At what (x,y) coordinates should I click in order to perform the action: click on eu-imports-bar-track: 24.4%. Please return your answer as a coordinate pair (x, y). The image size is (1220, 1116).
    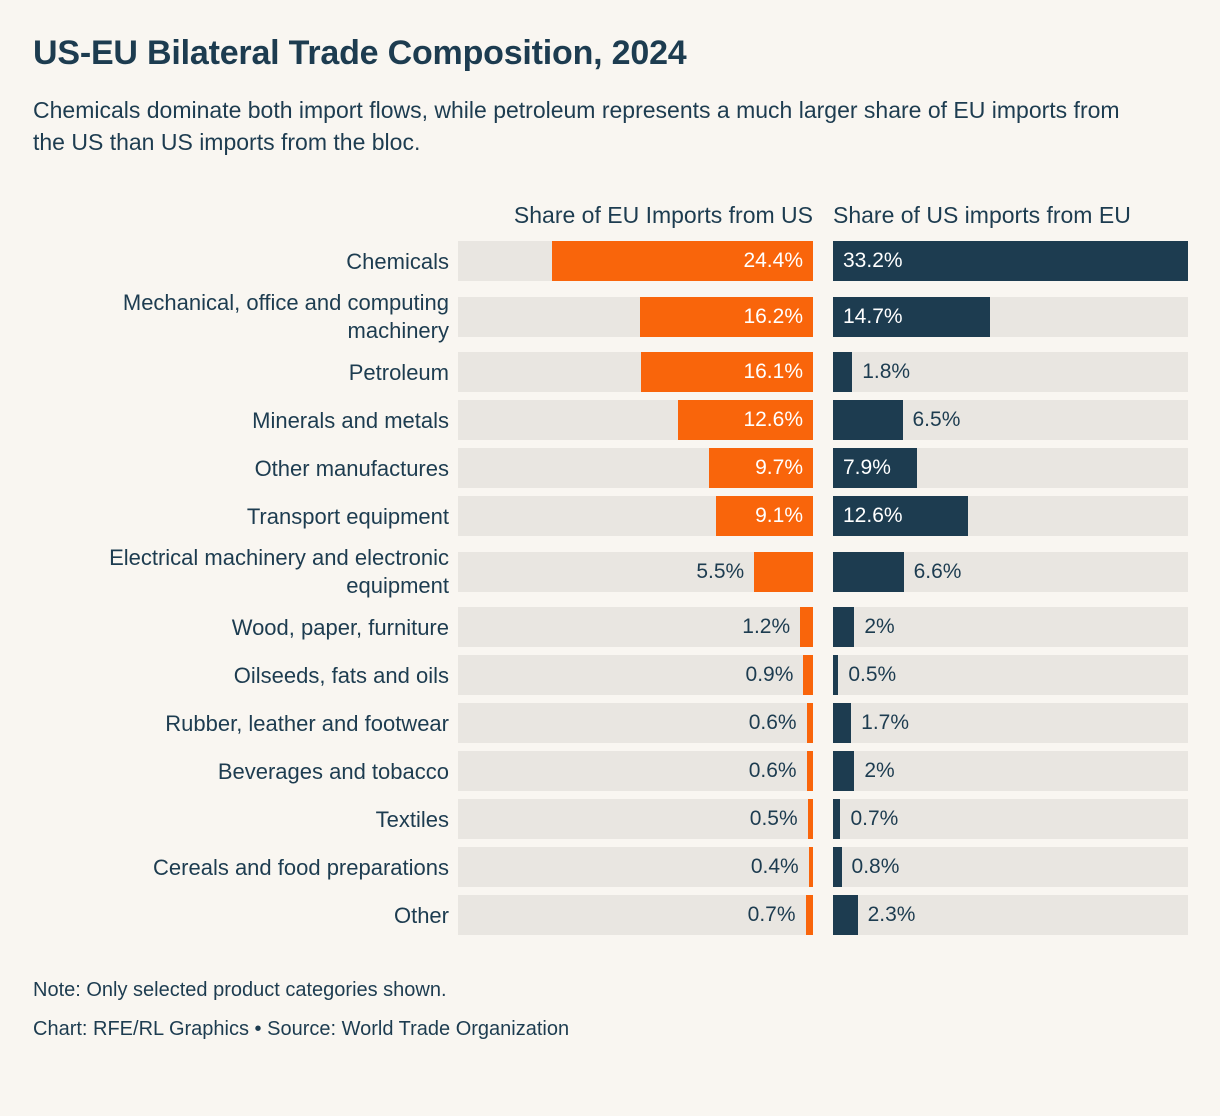
    Looking at the image, I should click on (635, 261).